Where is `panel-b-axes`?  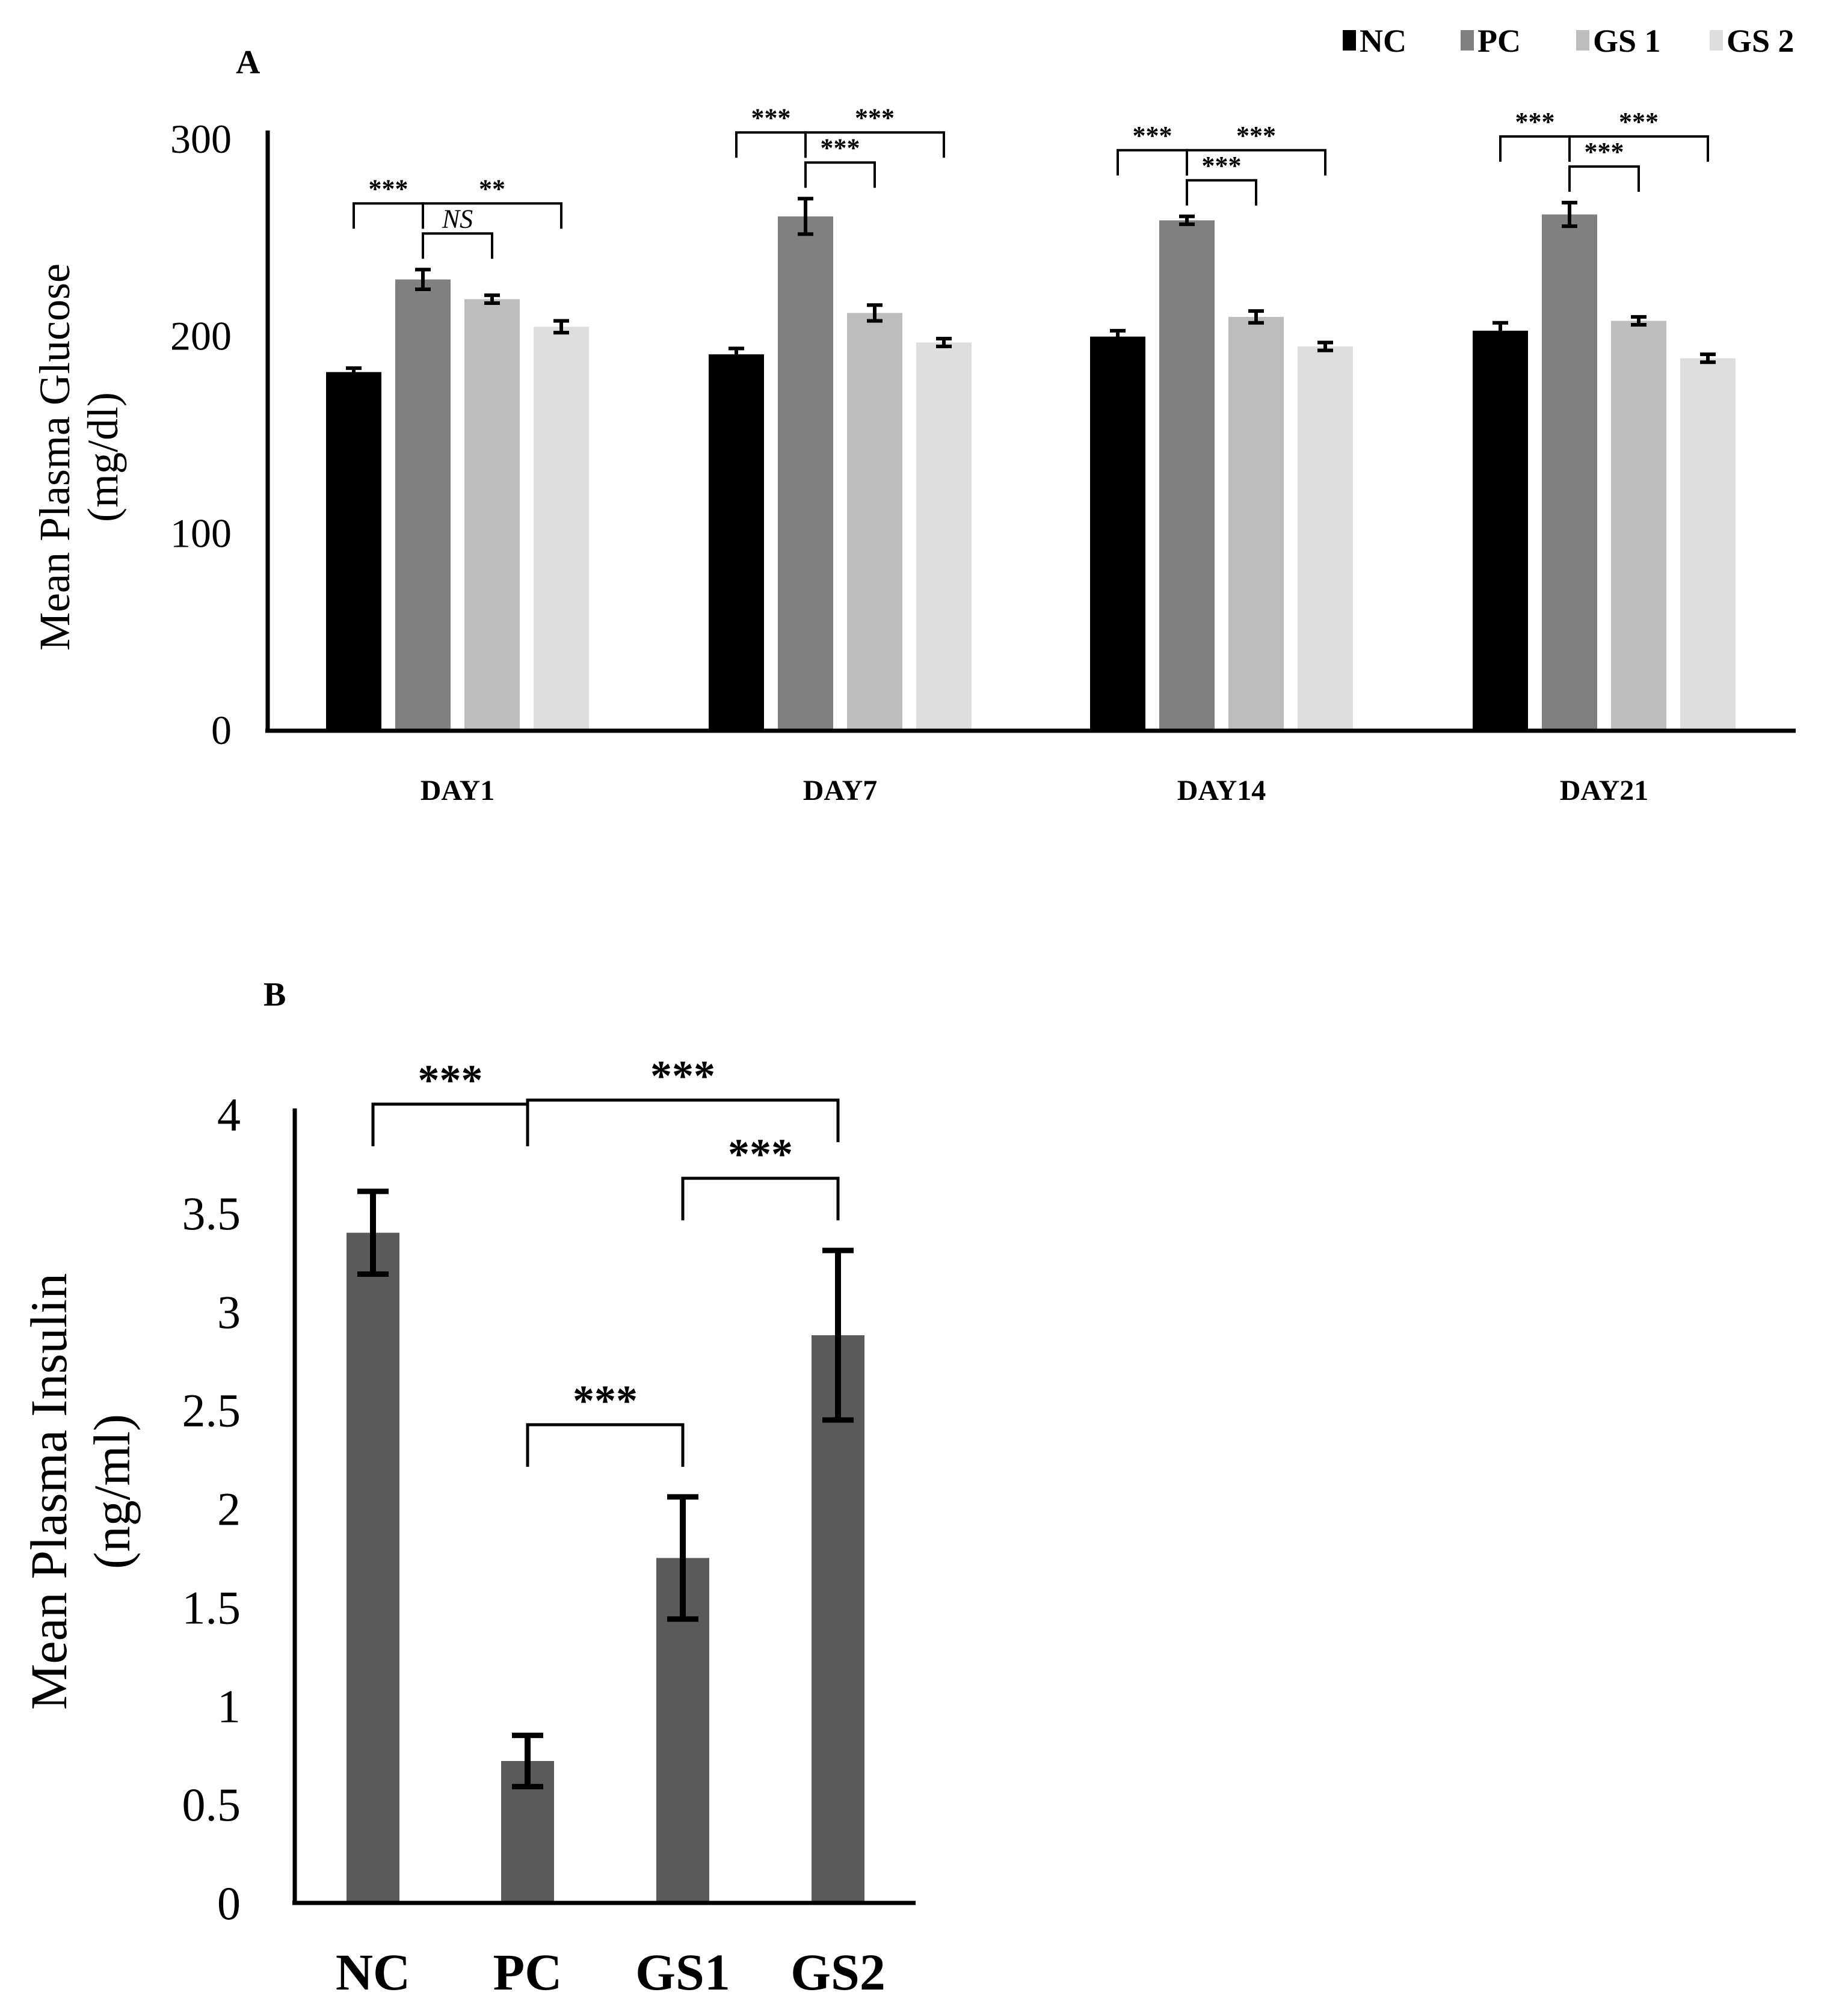 panel-b-axes is located at coordinates (604, 1507).